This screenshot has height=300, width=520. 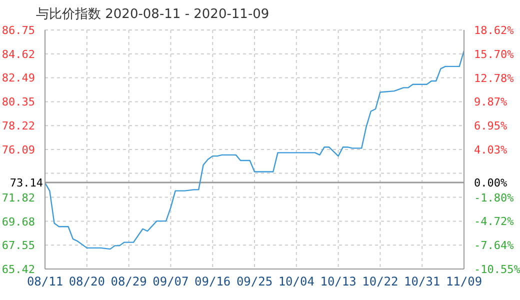 What do you see at coordinates (494, 245) in the screenshot?
I see `y2-tick-label: -7.64%` at bounding box center [494, 245].